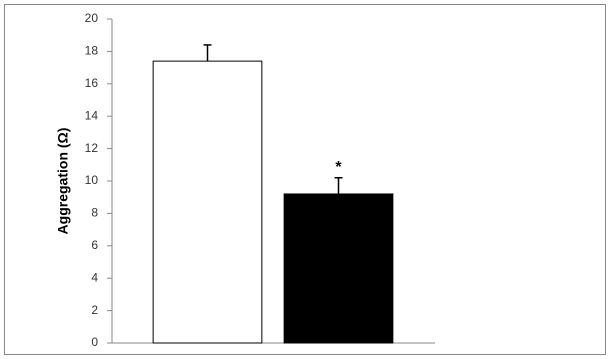 This screenshot has height=359, width=610. I want to click on y-tick-label: 10, so click(92, 180).